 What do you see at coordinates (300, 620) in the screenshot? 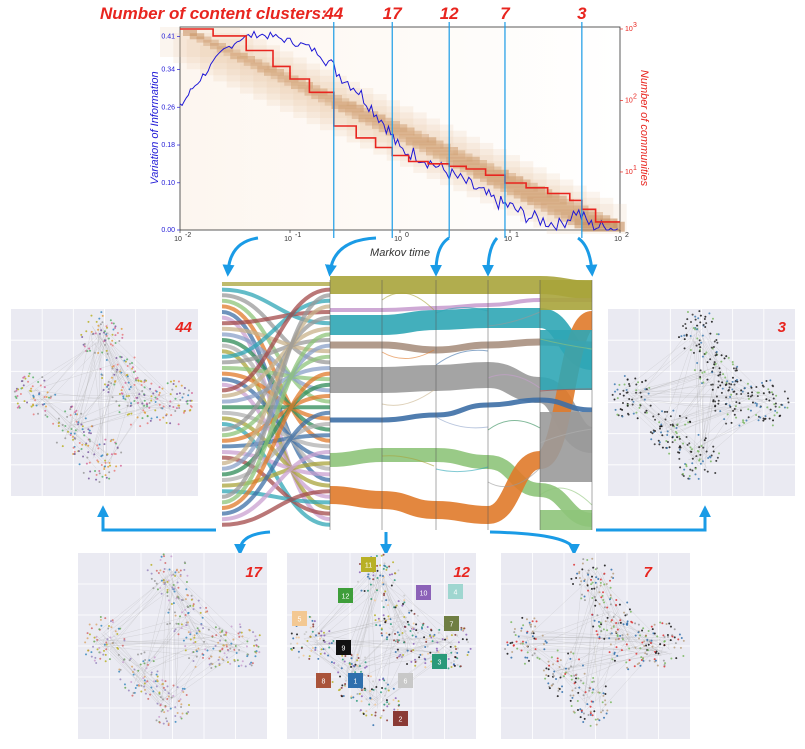
I see `cluster-tag-label: 5` at bounding box center [300, 620].